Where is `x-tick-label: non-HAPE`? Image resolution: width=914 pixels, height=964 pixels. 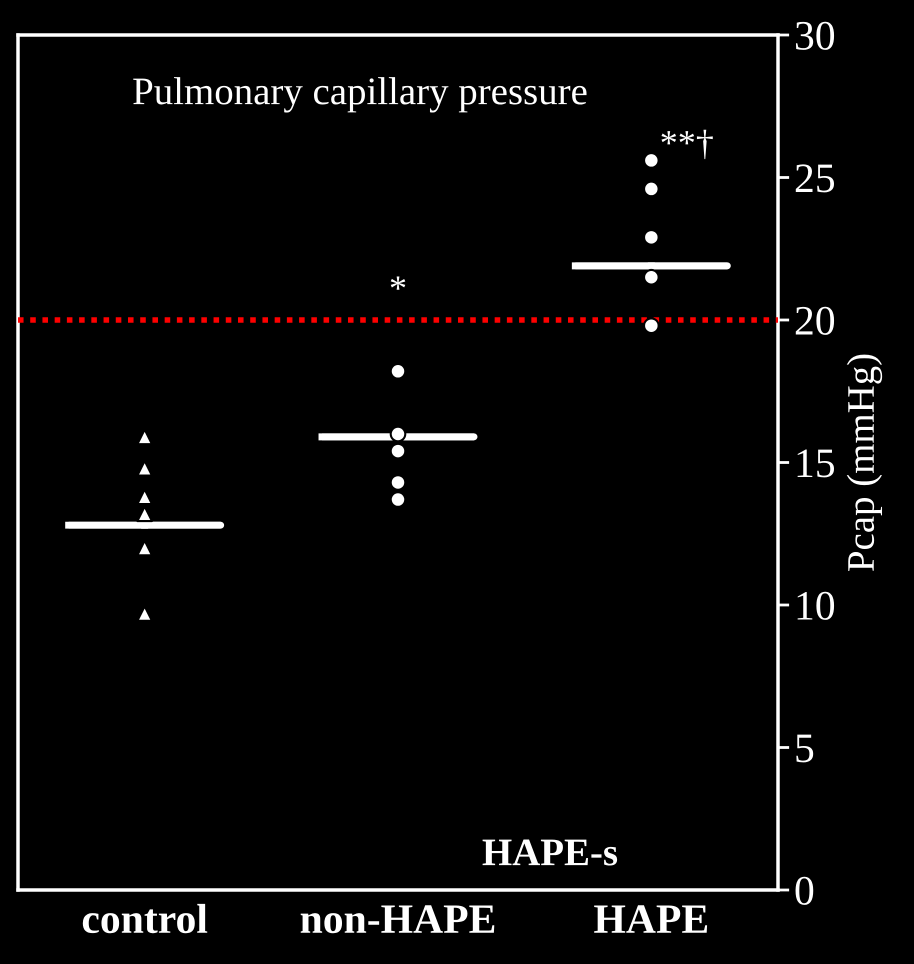 x-tick-label: non-HAPE is located at coordinates (397, 919).